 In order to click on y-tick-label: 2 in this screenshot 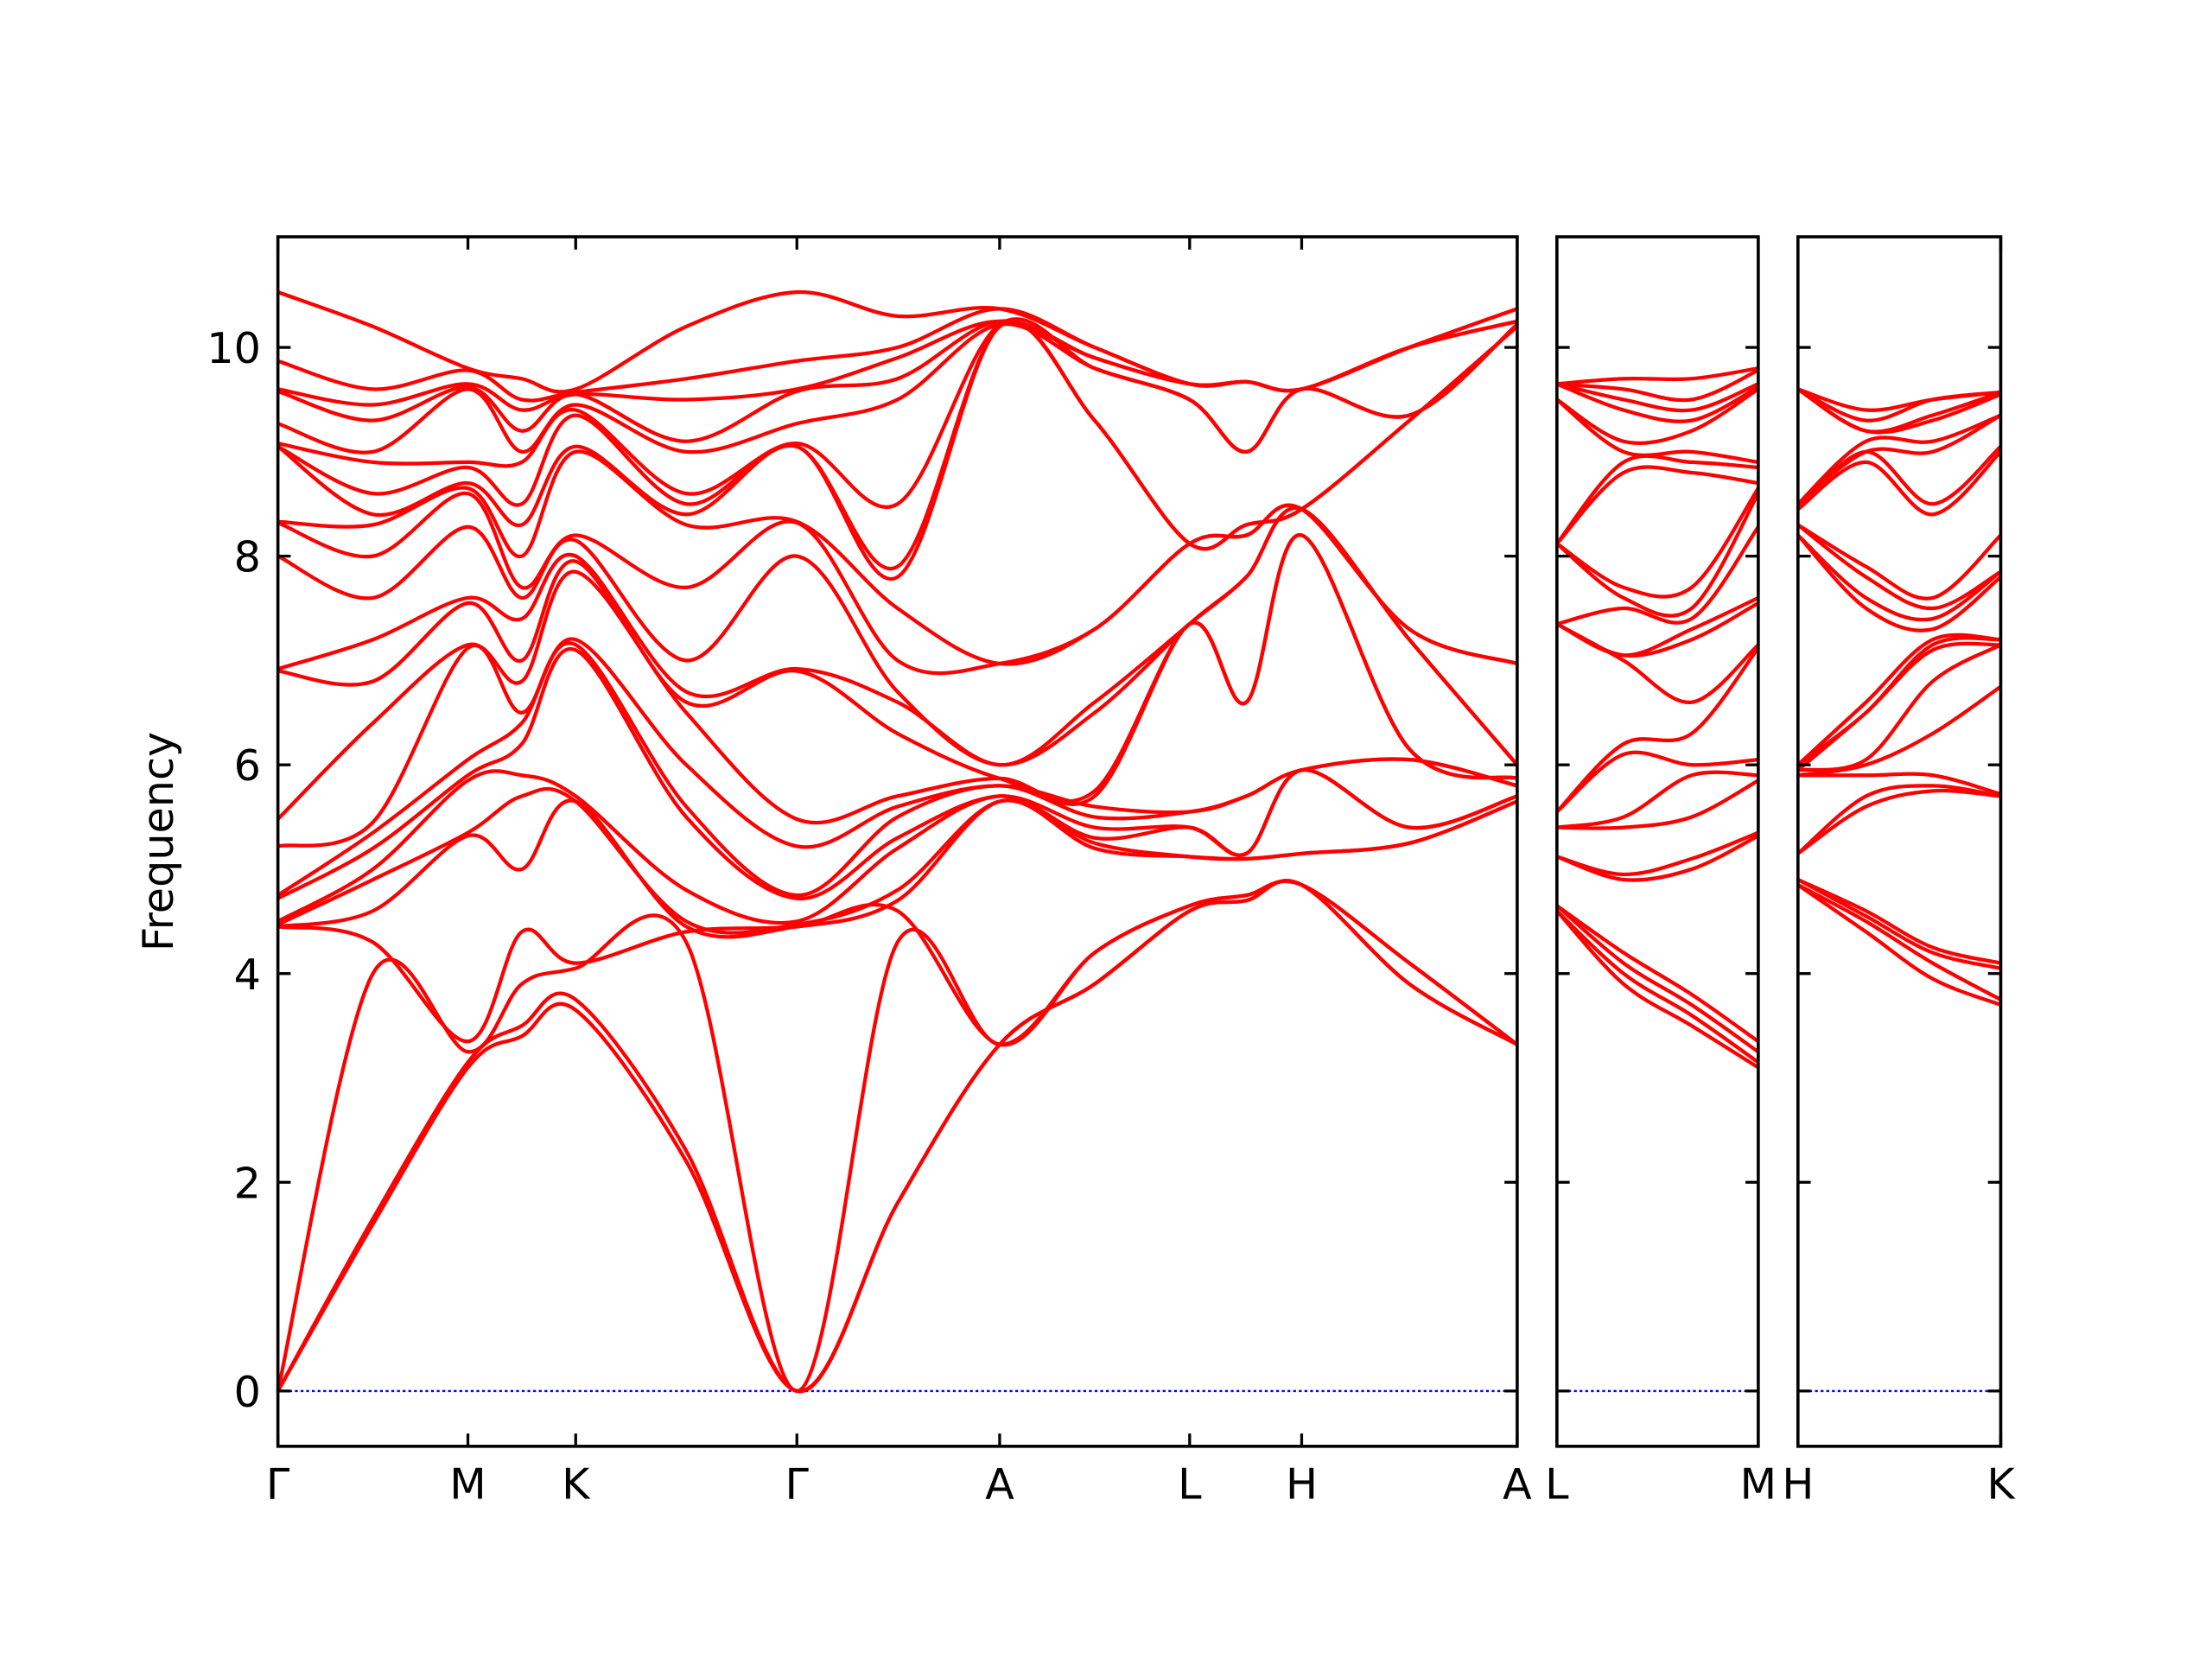, I will do `click(247, 1183)`.